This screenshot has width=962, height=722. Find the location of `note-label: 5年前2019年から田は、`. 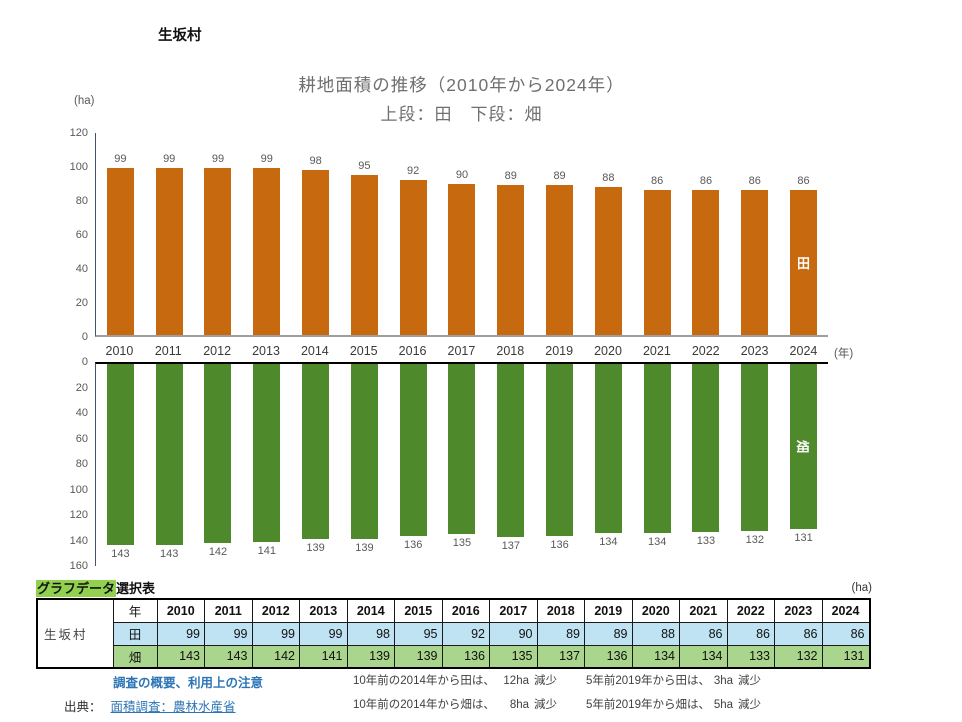

note-label: 5年前2019年から田は、 is located at coordinates (648, 681).